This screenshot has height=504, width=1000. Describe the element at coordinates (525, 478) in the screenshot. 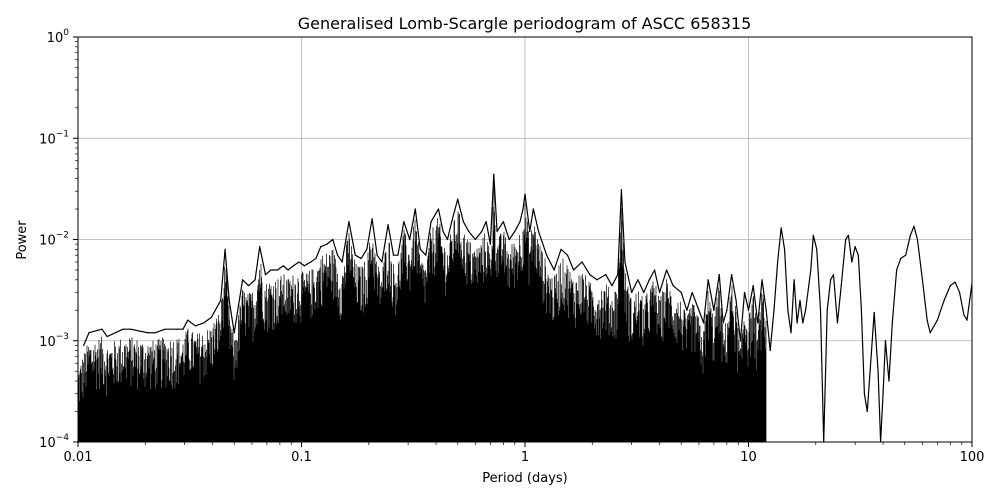

I see `x-axis-label: Period (days)` at that location.